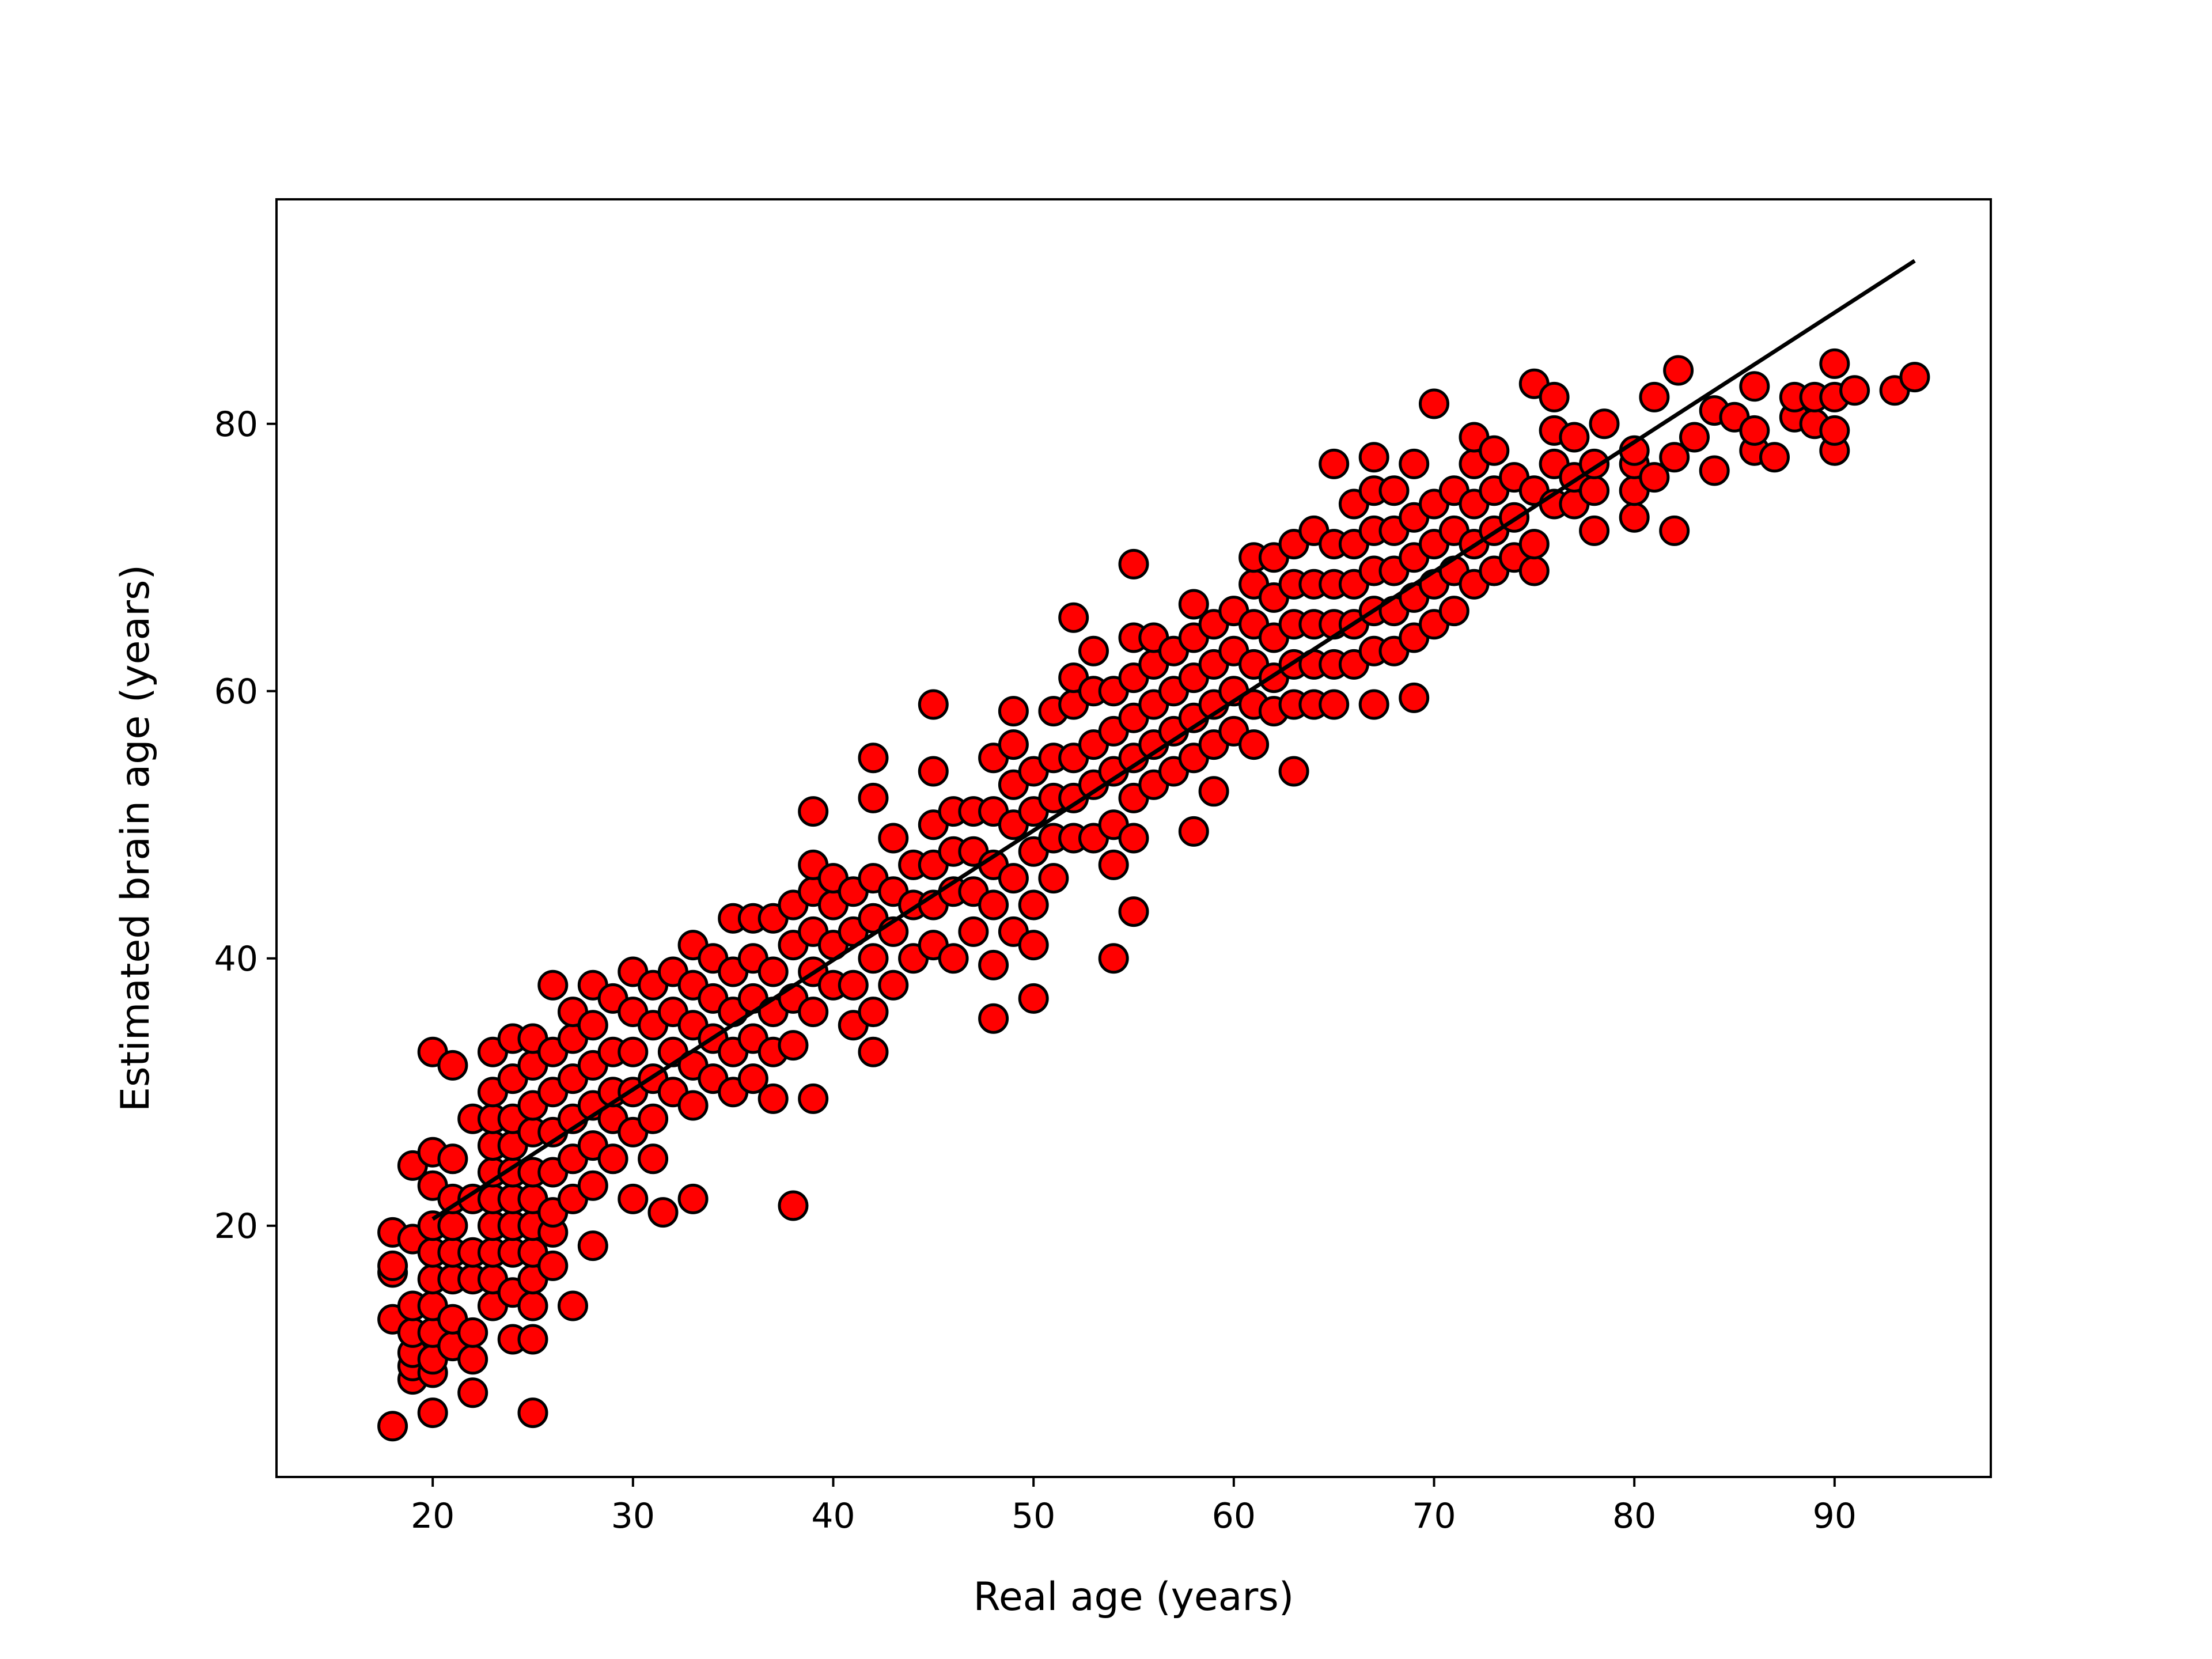 The width and height of the screenshot is (2212, 1659). I want to click on y-axis: 20 40 60 80, so click(245, 825).